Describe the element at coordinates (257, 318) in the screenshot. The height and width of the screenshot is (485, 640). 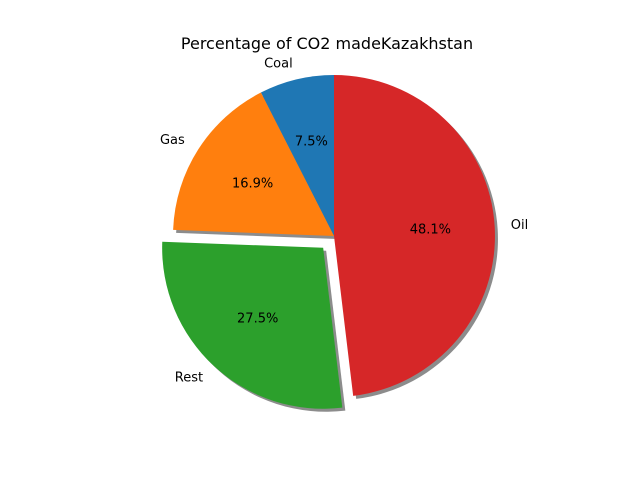
I see `slice-percent-rest: 27.5%` at that location.